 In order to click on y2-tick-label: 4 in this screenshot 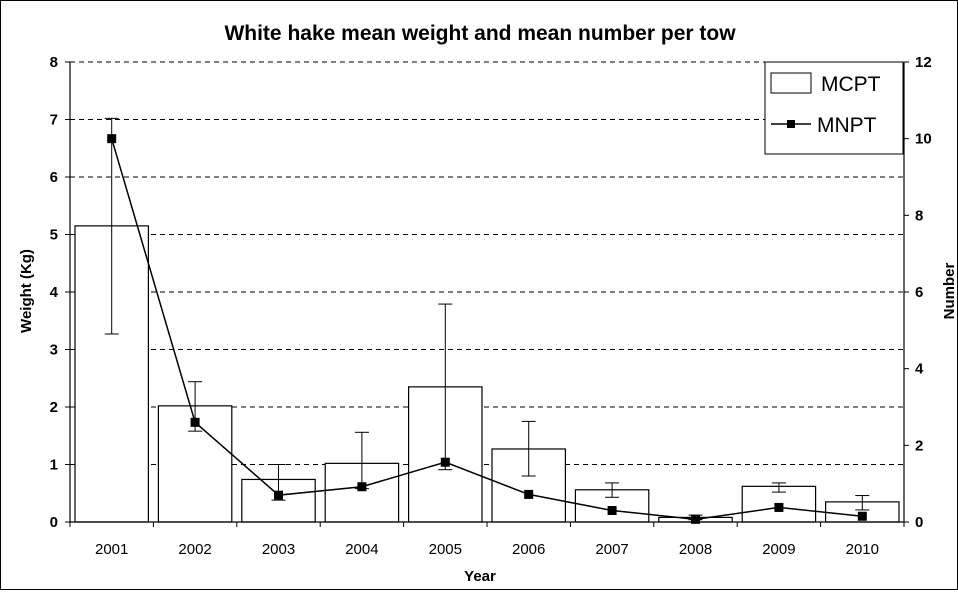, I will do `click(919, 369)`.